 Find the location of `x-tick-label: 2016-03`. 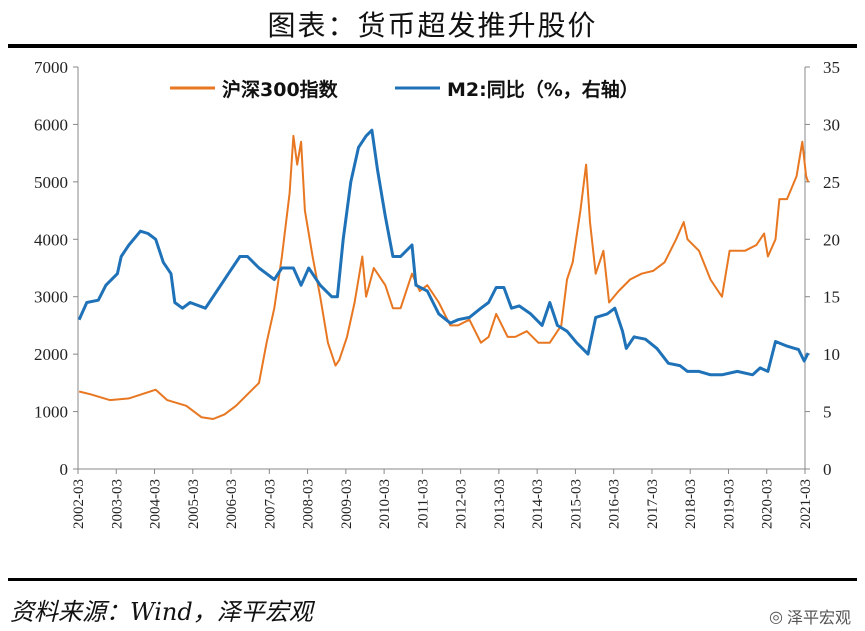

x-tick-label: 2016-03 is located at coordinates (615, 504).